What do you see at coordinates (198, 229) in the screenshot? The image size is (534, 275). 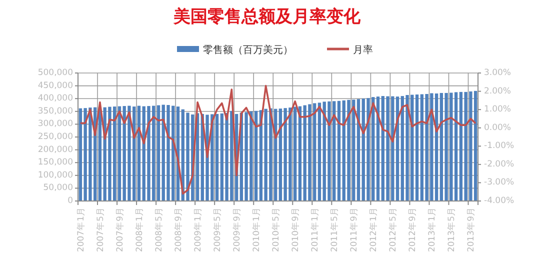 I see `x-tick-label: 2009年1月` at bounding box center [198, 229].